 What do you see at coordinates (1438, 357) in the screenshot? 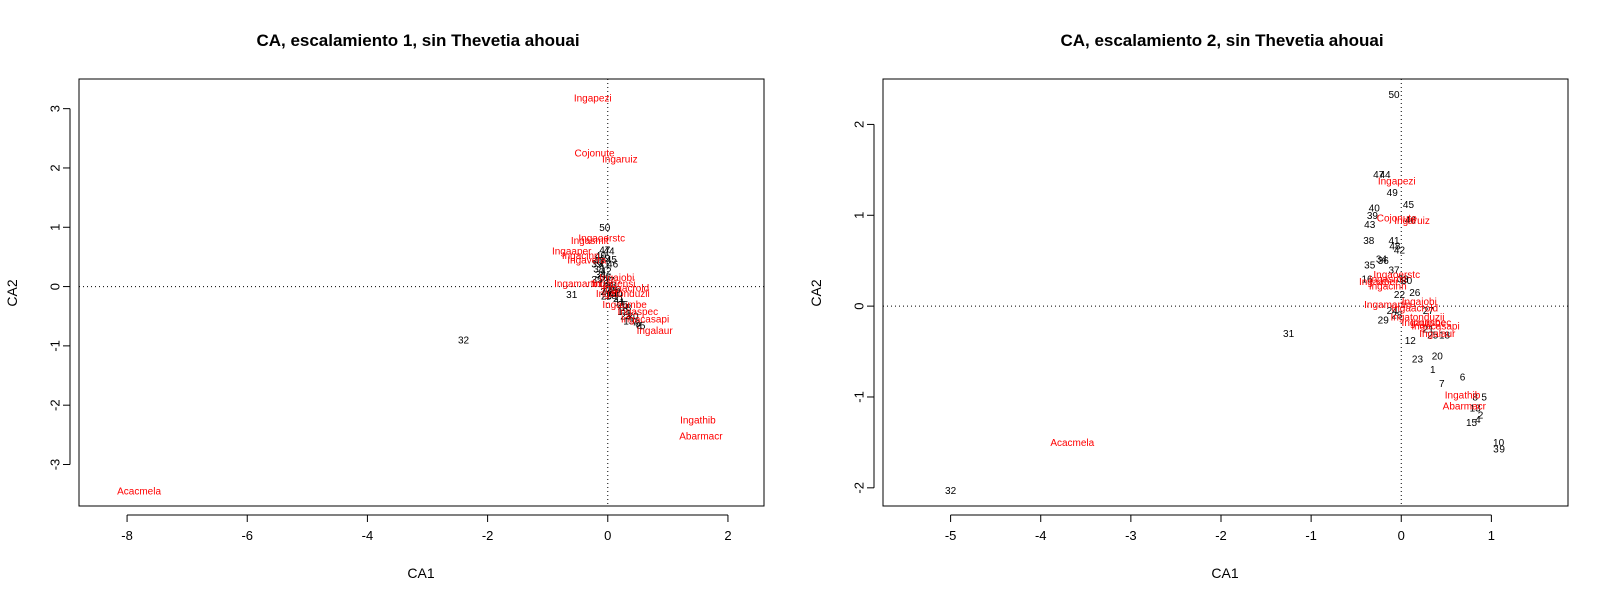
I see `site-label: 20` at bounding box center [1438, 357].